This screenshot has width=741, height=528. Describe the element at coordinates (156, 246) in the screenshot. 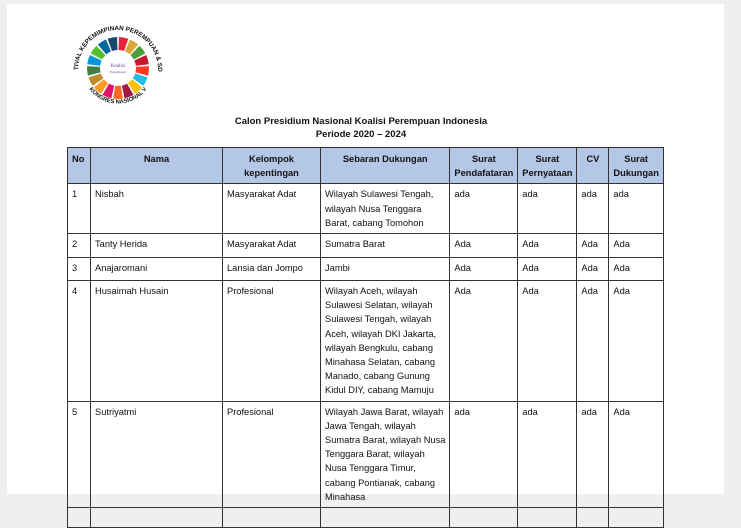

I see `cell-nama: Tanty Herida` at that location.